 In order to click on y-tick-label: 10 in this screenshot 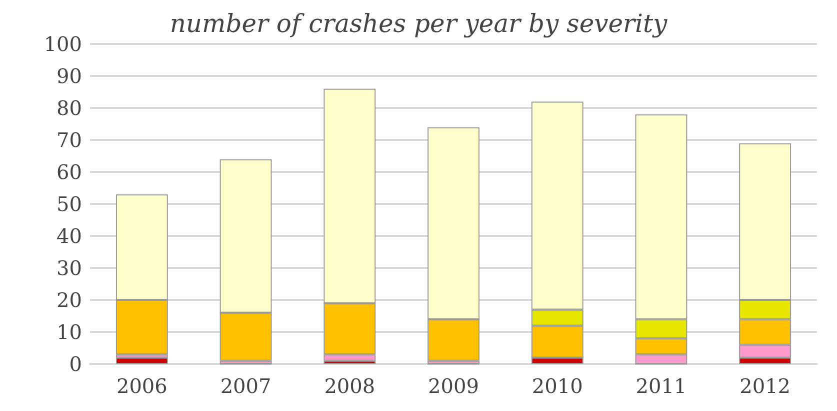, I will do `click(69, 332)`.